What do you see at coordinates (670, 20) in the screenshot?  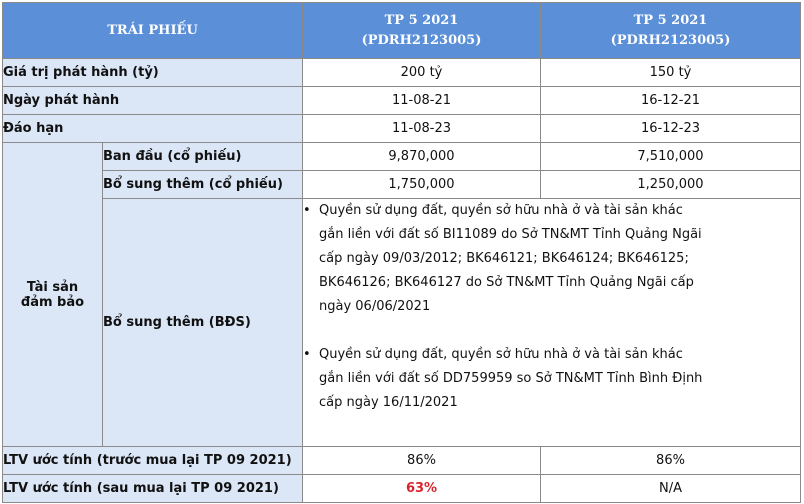 I see `header-bond-2-name: TP 5 2021` at bounding box center [670, 20].